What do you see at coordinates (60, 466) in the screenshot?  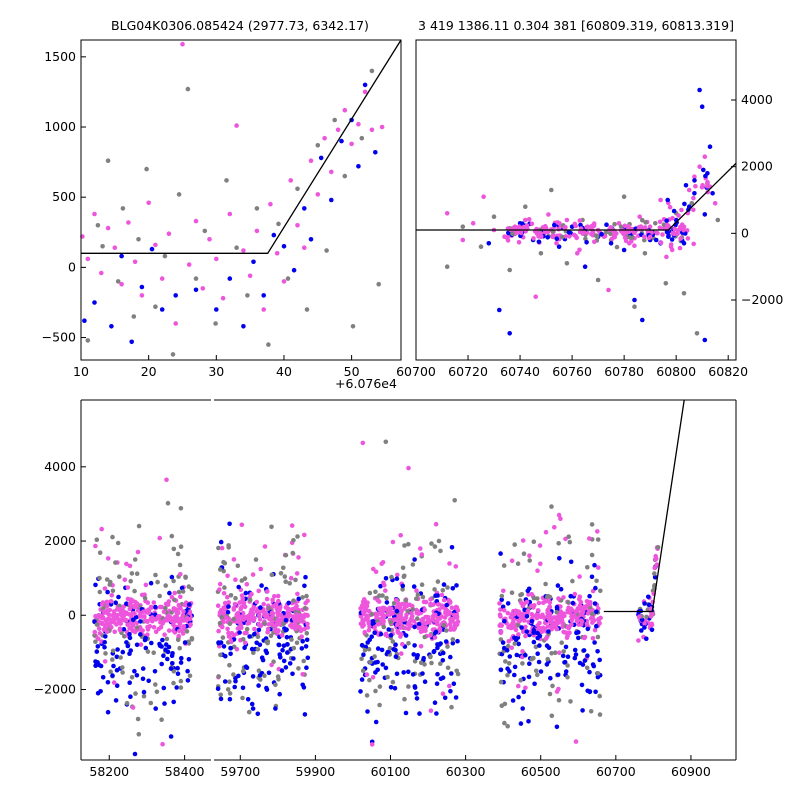 I see `y-tick-label: 4000` at bounding box center [60, 466].